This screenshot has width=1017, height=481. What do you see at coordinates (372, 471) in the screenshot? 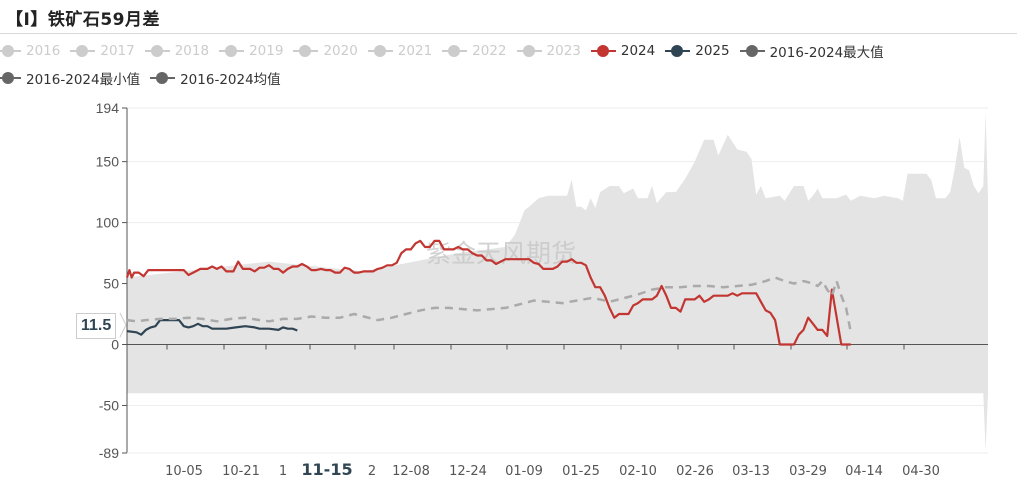
I see `x-tick-label: 2` at bounding box center [372, 471].